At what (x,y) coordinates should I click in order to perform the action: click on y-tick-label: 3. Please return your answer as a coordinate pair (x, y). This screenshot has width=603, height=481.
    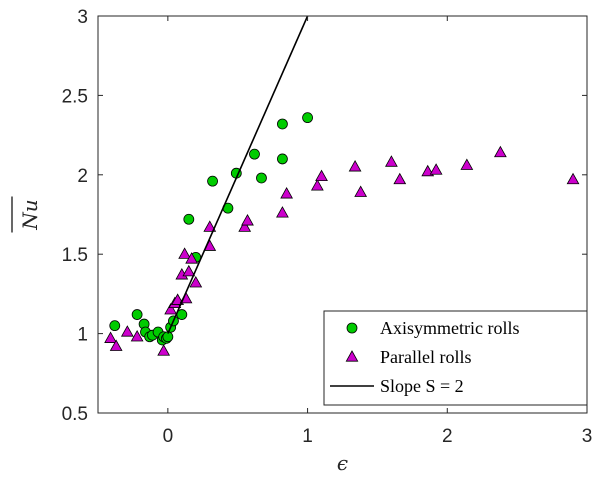
    Looking at the image, I should click on (82, 17).